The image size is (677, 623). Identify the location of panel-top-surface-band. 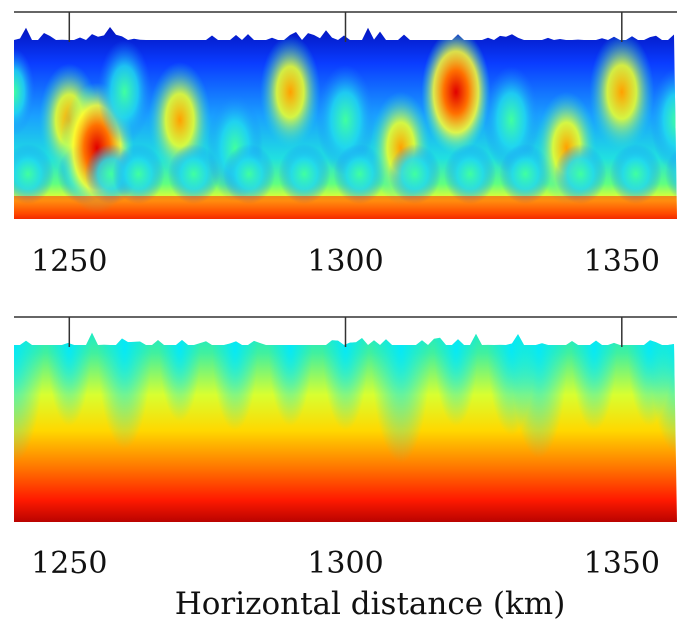
(345, 207).